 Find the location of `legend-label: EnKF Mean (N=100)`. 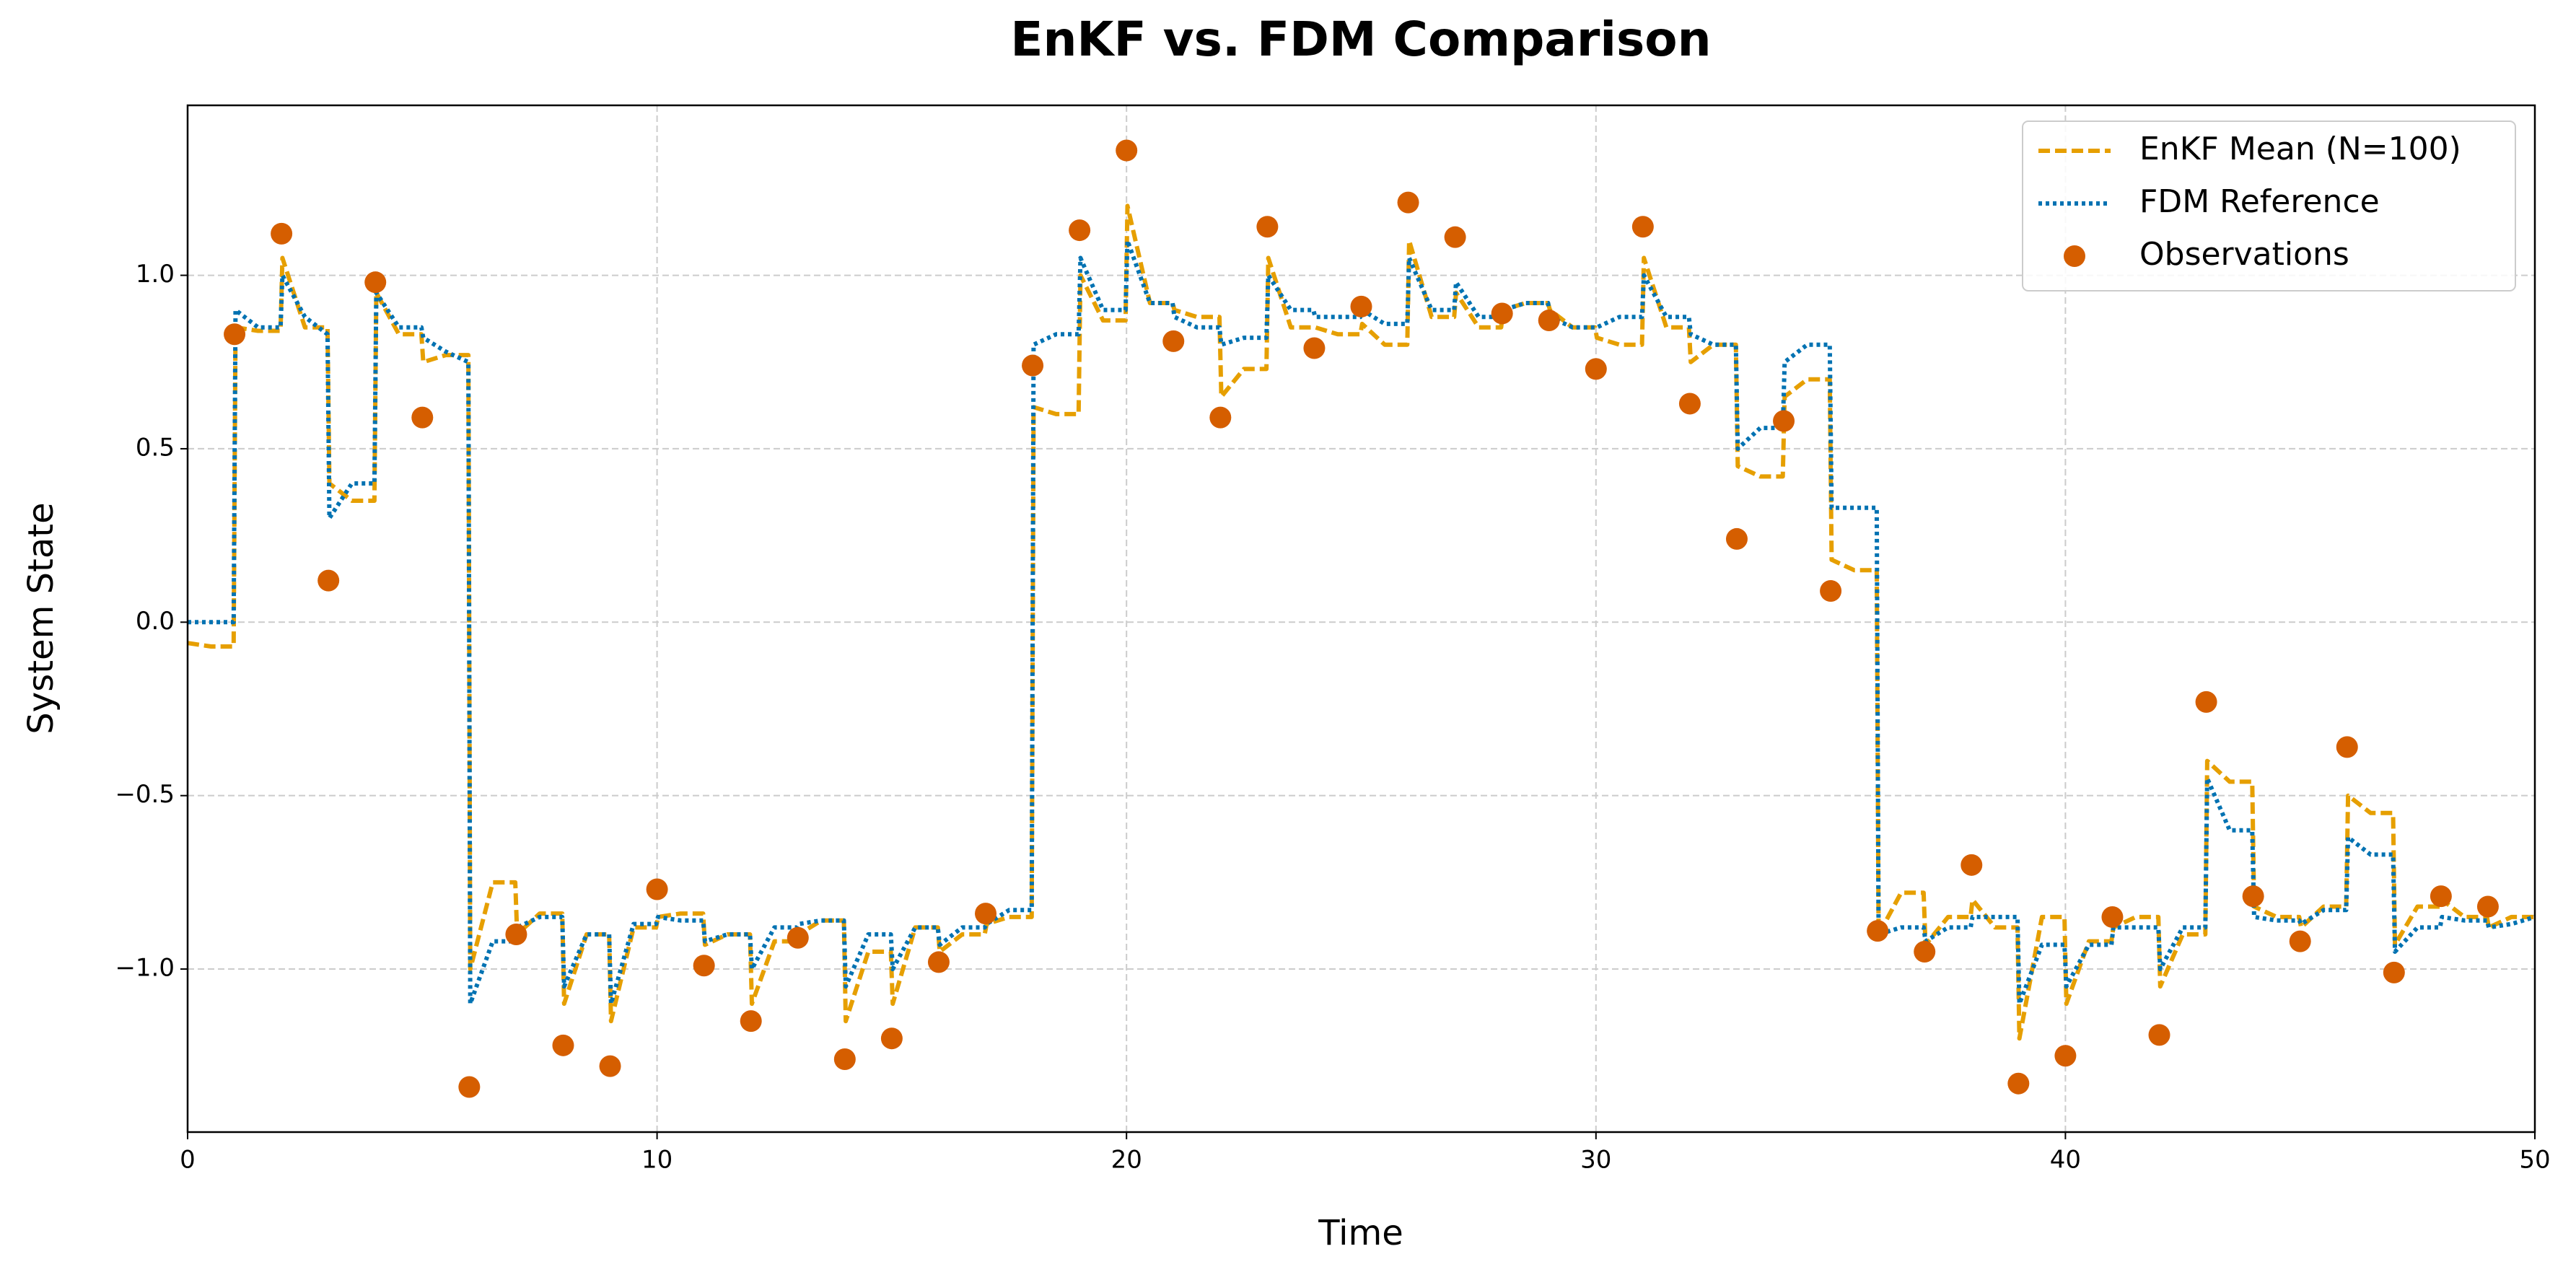

legend-label: EnKF Mean (N=100) is located at coordinates (2300, 149).